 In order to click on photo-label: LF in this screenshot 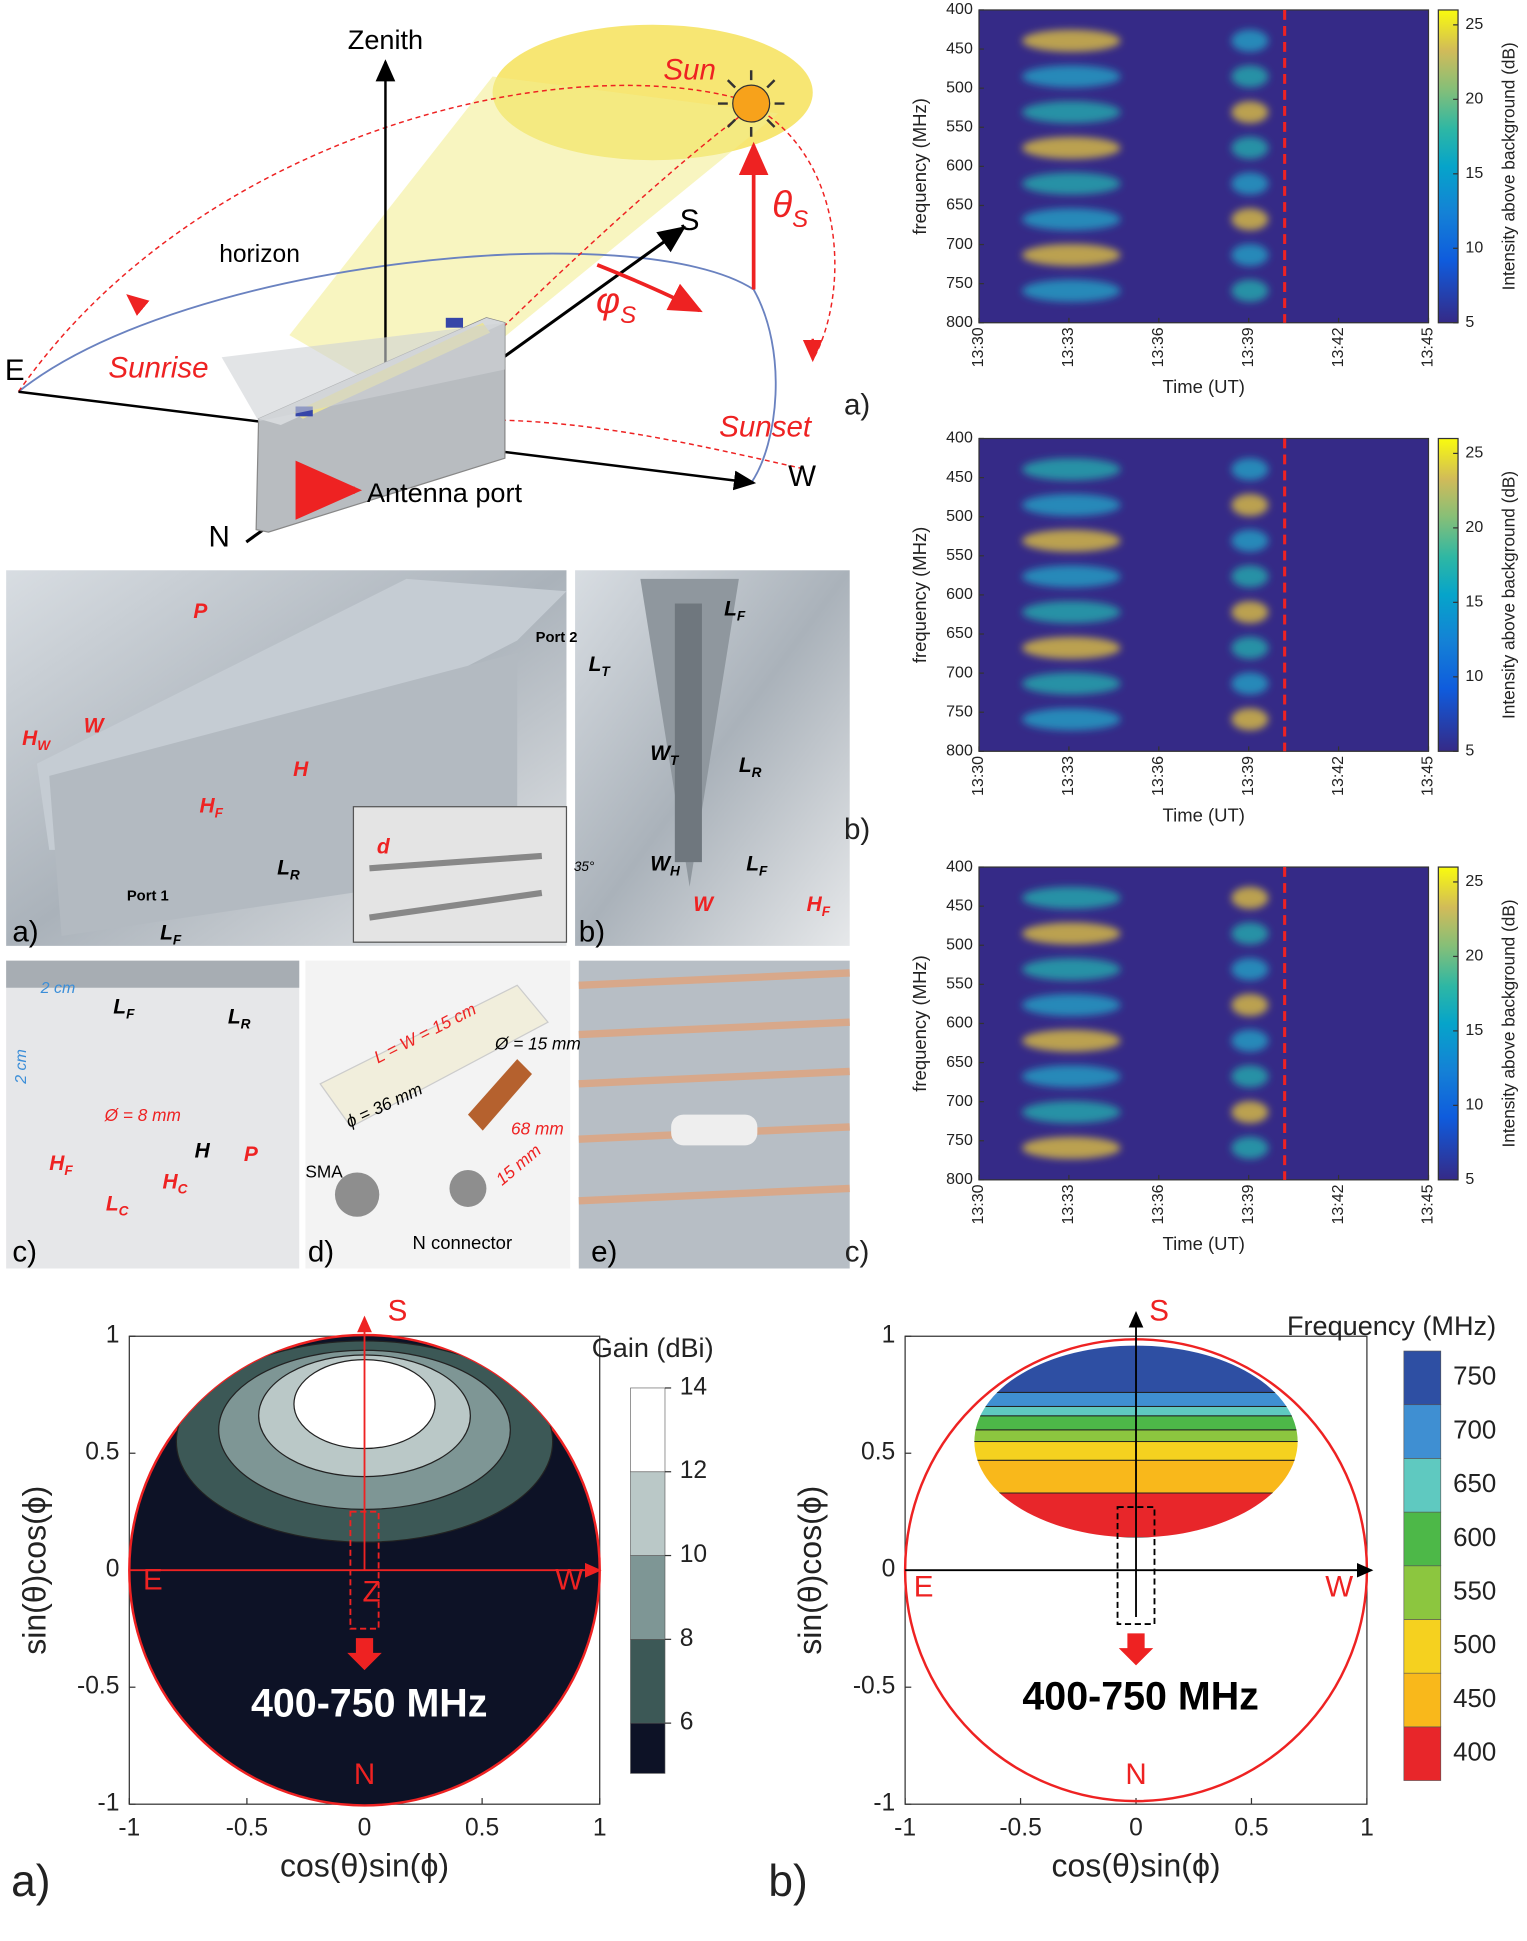, I will do `click(735, 610)`.